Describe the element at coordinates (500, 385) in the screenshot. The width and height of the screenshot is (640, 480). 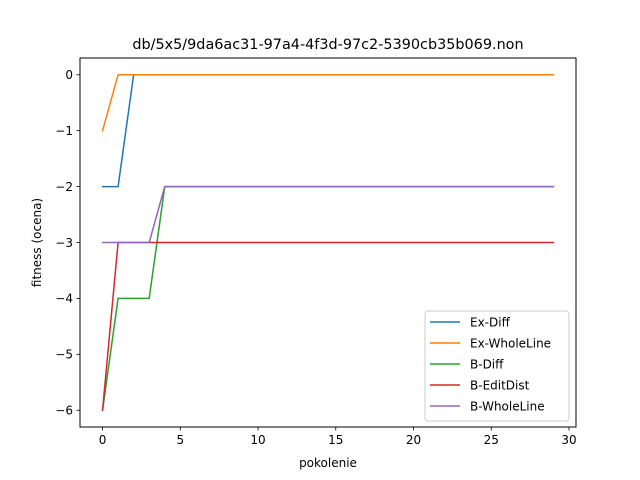
I see `legend-label-b-editdist: B-EditDist` at that location.